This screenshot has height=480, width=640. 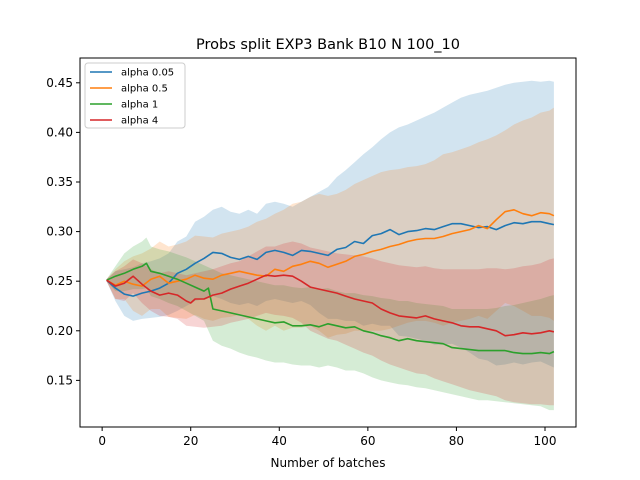 What do you see at coordinates (328, 45) in the screenshot?
I see `chart-title: Probs split EXP3 Bank B10 N 100_10` at bounding box center [328, 45].